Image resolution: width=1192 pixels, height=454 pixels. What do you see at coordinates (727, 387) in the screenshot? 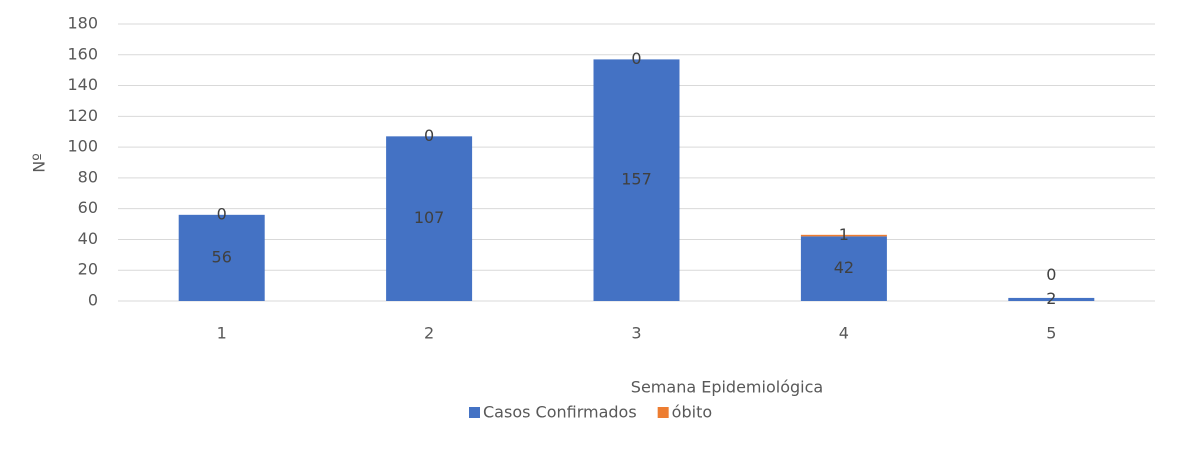
I see `x-axis-label: Semana Epidemiológica` at bounding box center [727, 387].